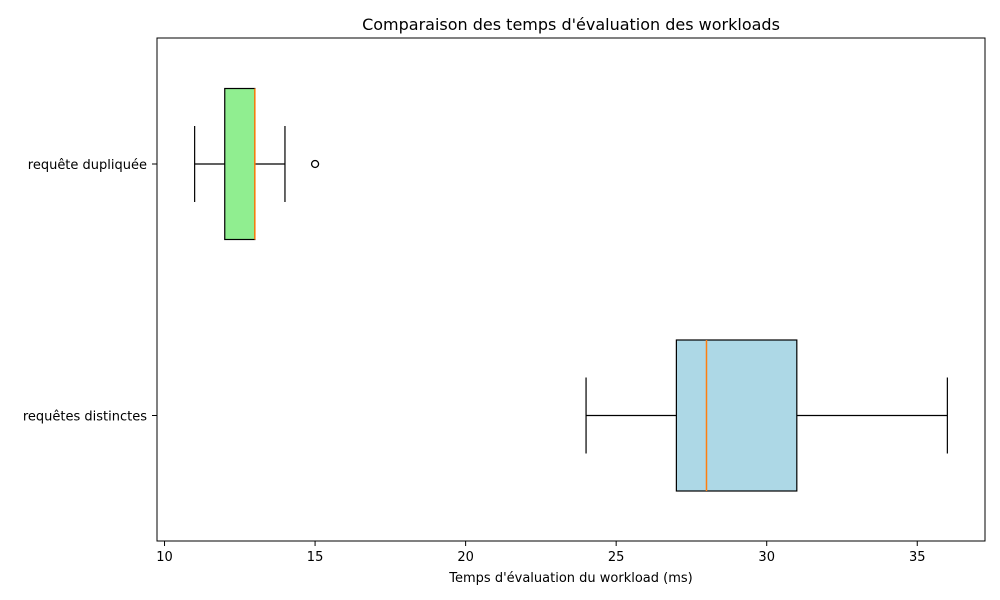 Image resolution: width=1000 pixels, height=600 pixels. Describe the element at coordinates (570, 578) in the screenshot. I see `x-axis-label: Temps d'évaluation du workload (ms)` at that location.